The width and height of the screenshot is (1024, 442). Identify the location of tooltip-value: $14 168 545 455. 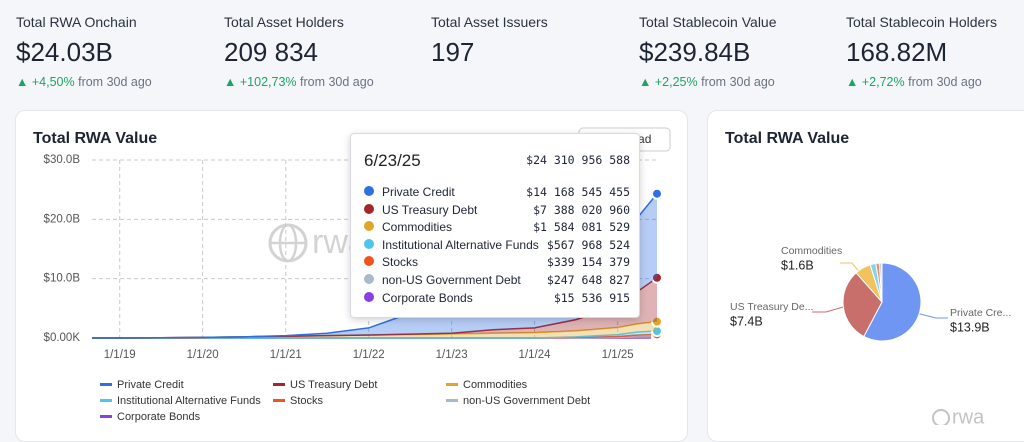
(578, 192).